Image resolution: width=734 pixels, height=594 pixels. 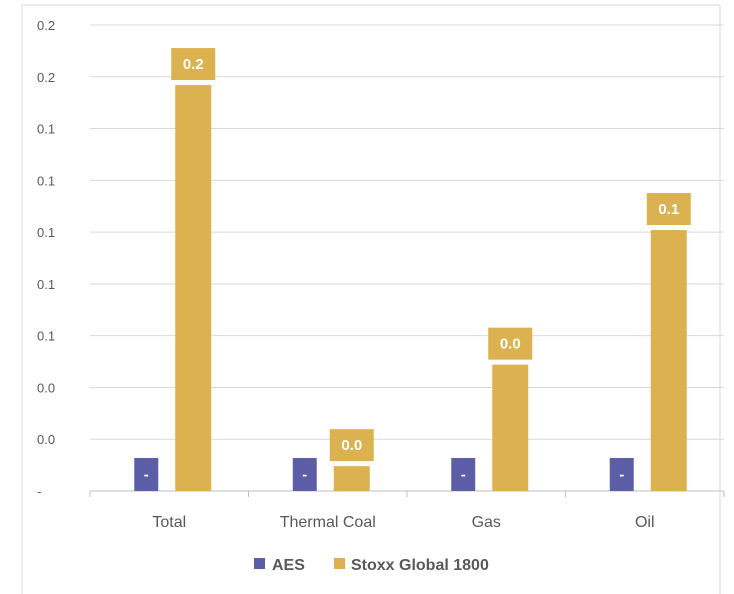 What do you see at coordinates (339, 563) in the screenshot?
I see `legend-swatch-stoxx` at bounding box center [339, 563].